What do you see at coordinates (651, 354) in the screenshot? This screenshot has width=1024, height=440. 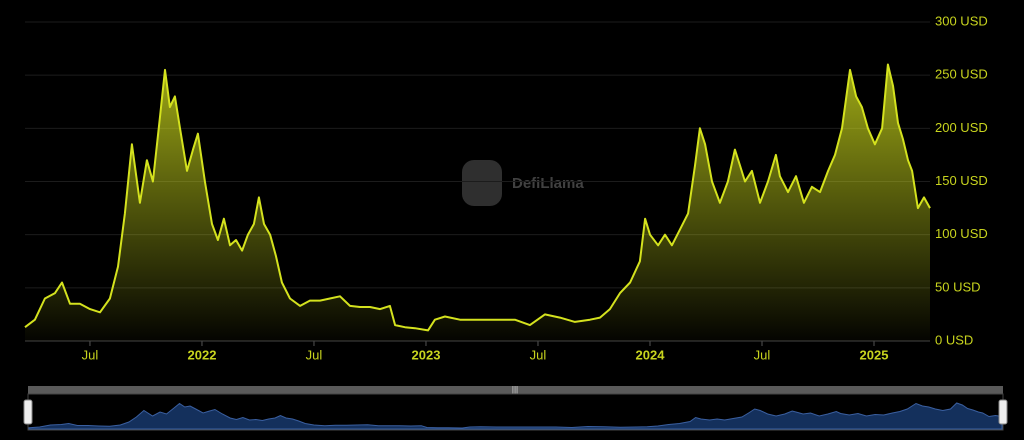 I see `x-tick-label: 2024` at bounding box center [651, 354].